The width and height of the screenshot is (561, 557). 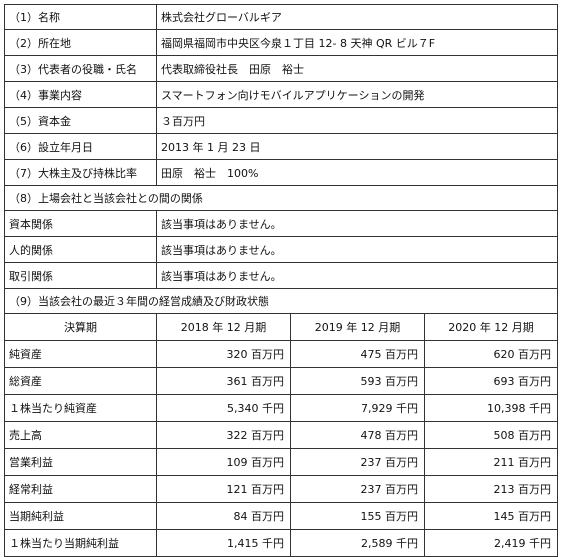 What do you see at coordinates (357, 381) in the screenshot?
I see `cell-2019: 593 百万円` at bounding box center [357, 381].